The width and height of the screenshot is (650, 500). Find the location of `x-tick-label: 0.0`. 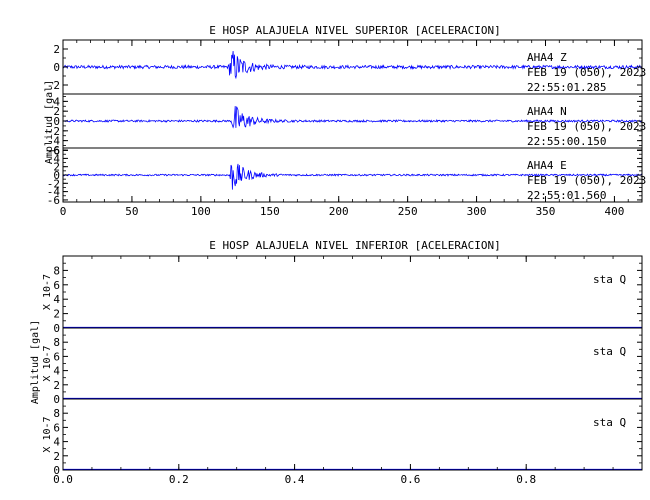

x-tick-label: 0.0 is located at coordinates (63, 479).